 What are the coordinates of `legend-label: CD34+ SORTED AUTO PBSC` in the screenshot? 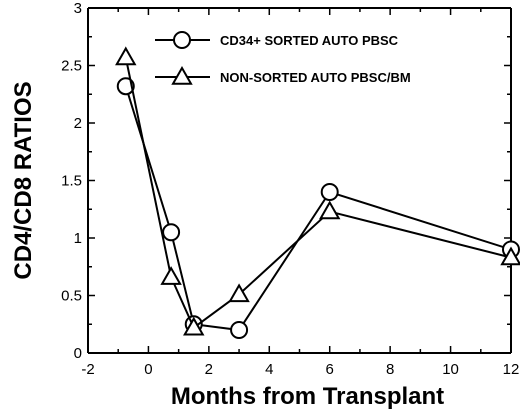 It's located at (309, 40).